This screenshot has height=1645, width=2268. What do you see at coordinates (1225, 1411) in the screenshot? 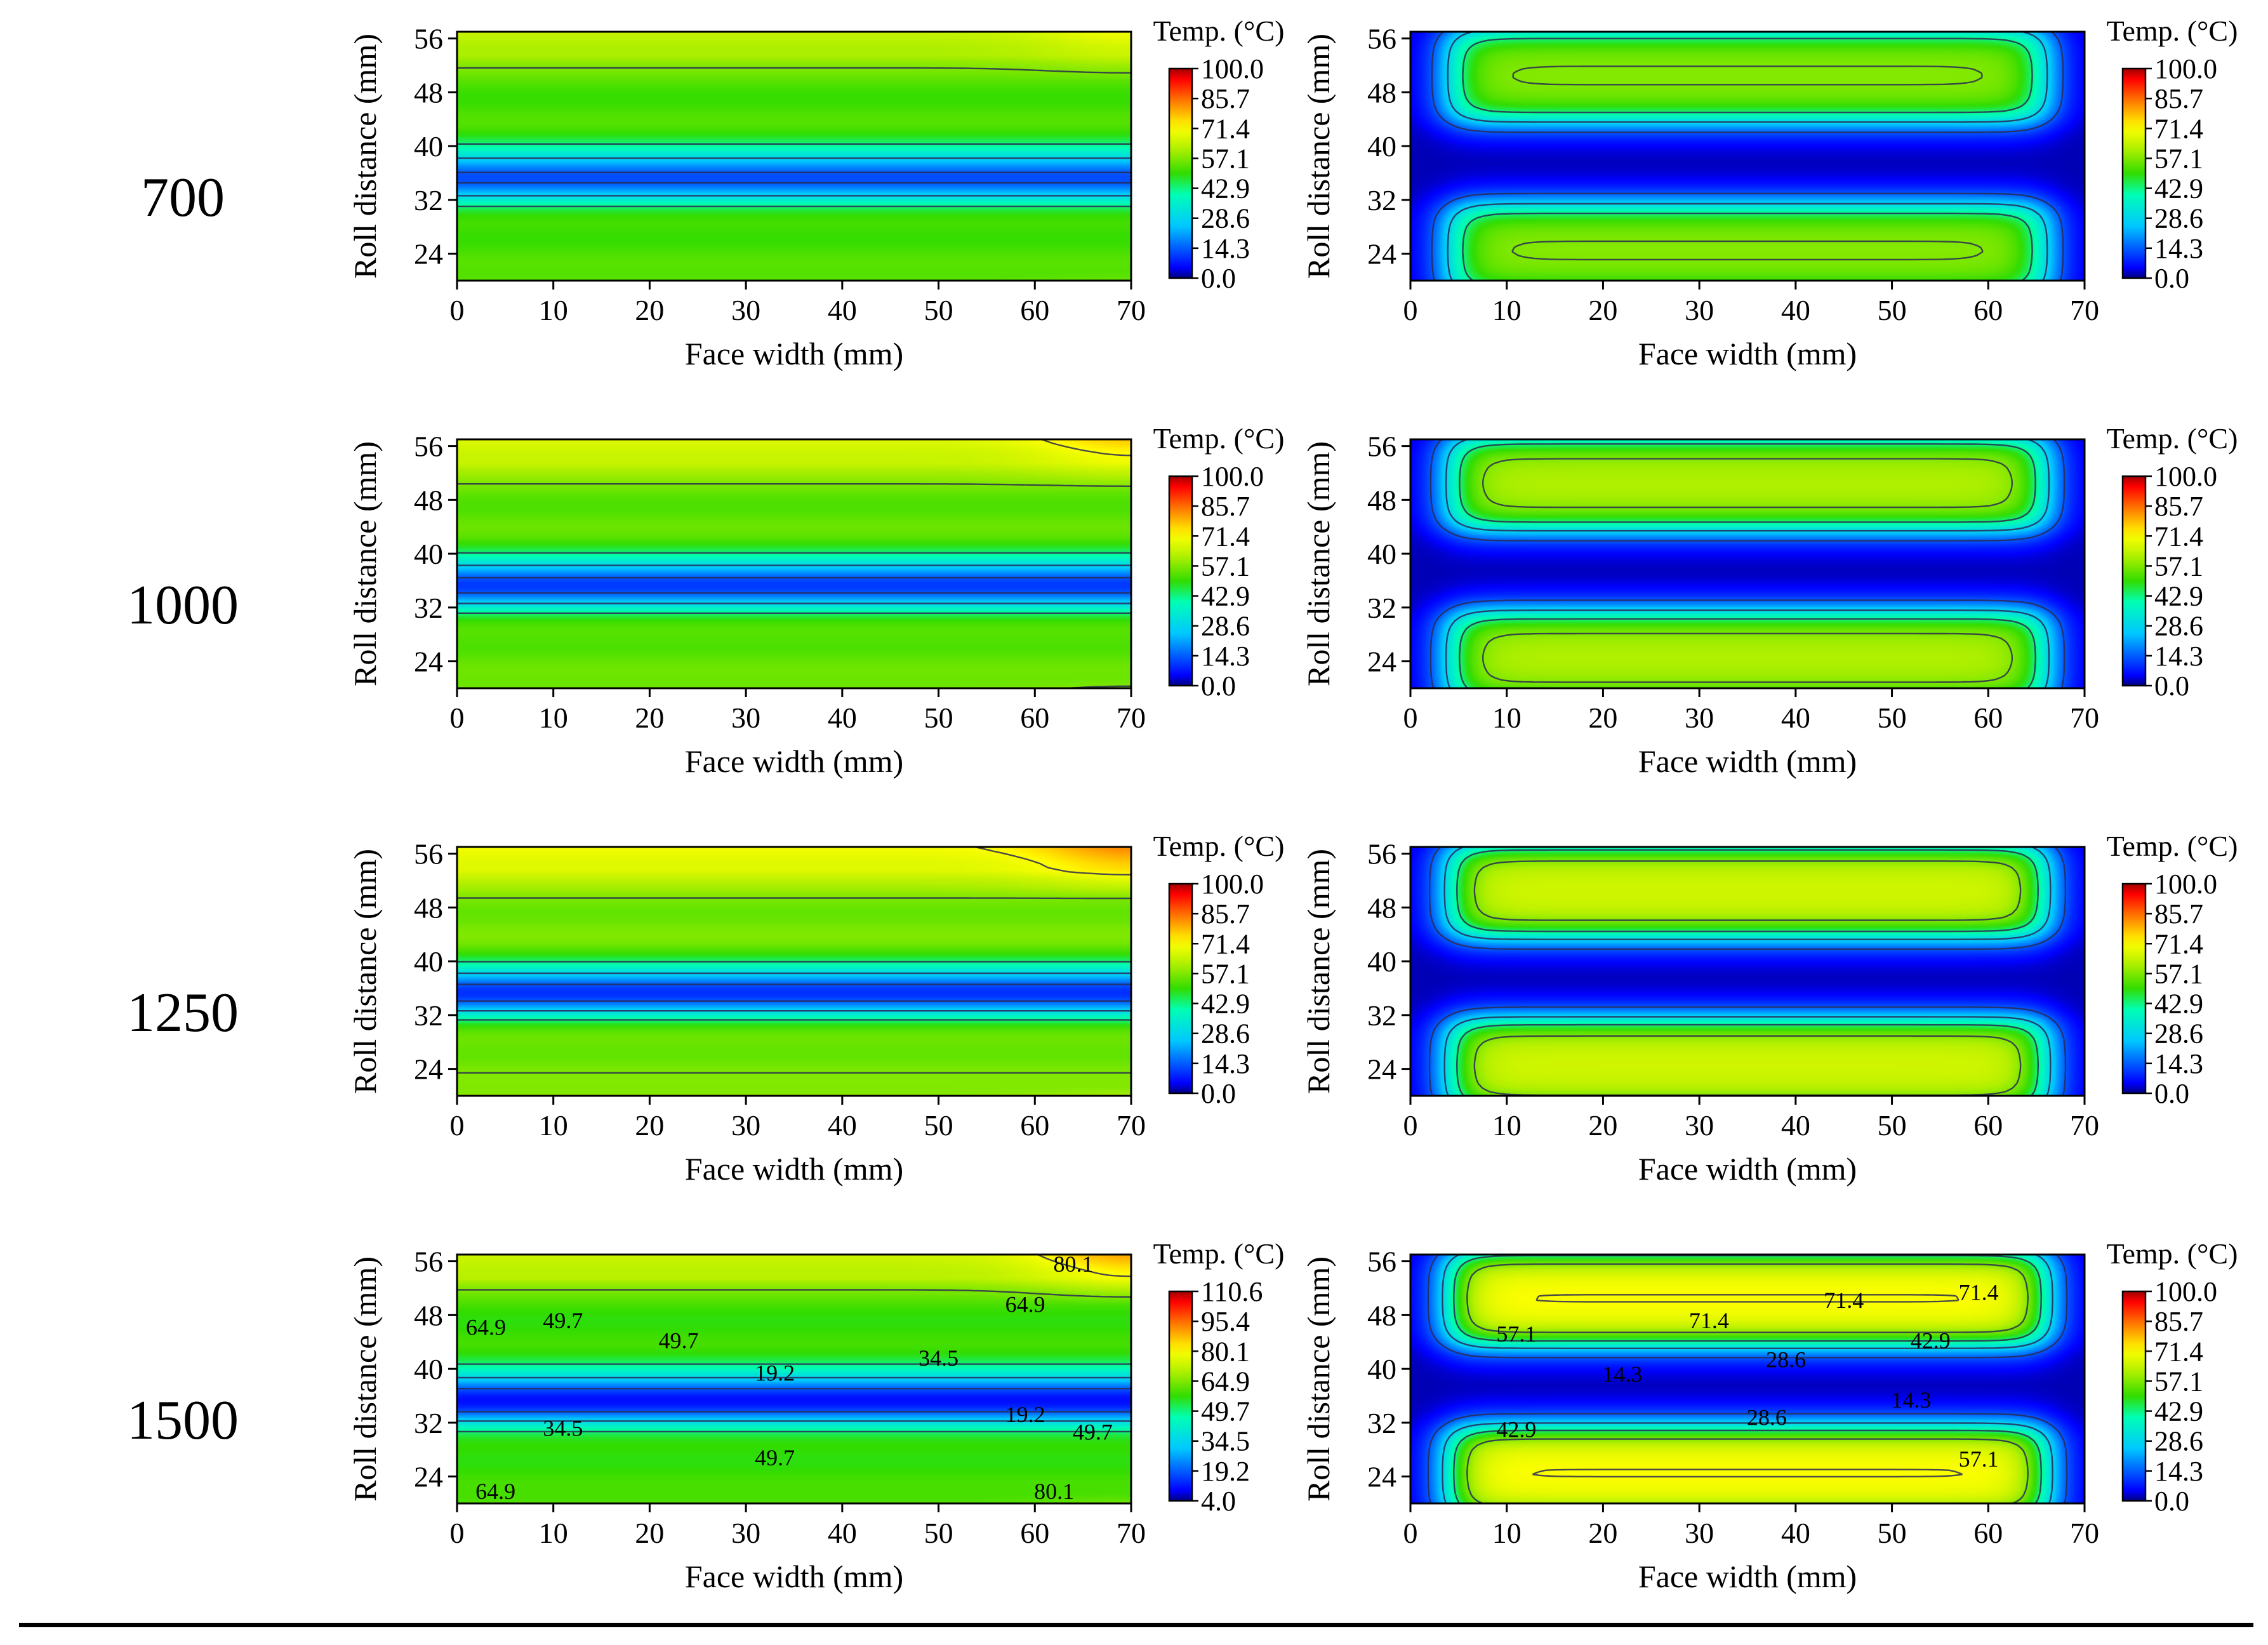
I see `colorbar-tick-label: 49.7` at bounding box center [1225, 1411].